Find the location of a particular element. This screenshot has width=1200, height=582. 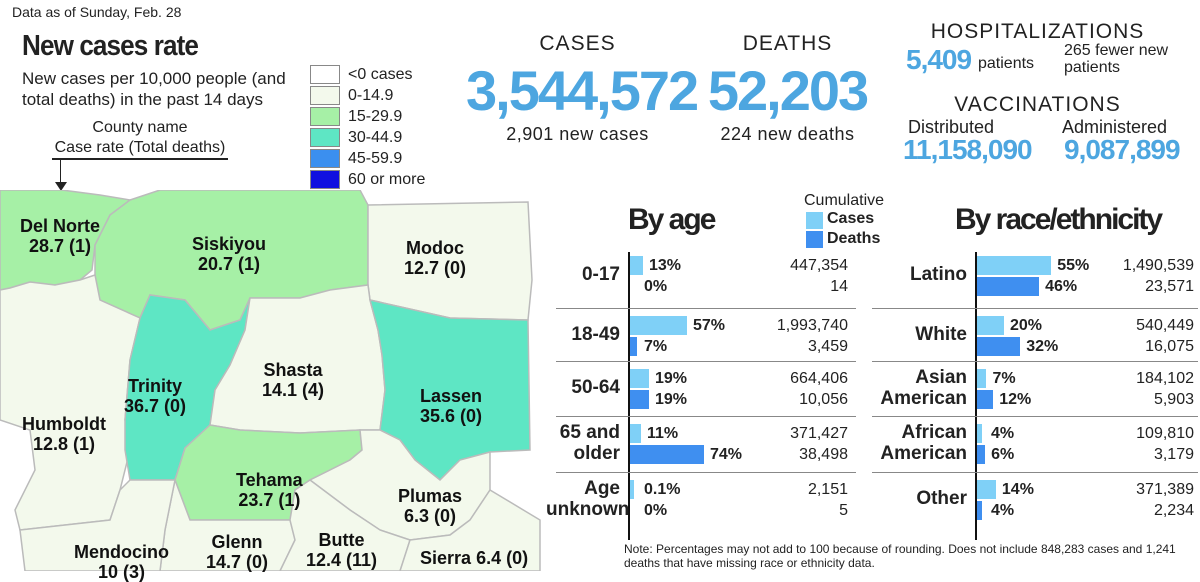

age-cases-pct: 11% is located at coordinates (663, 433).